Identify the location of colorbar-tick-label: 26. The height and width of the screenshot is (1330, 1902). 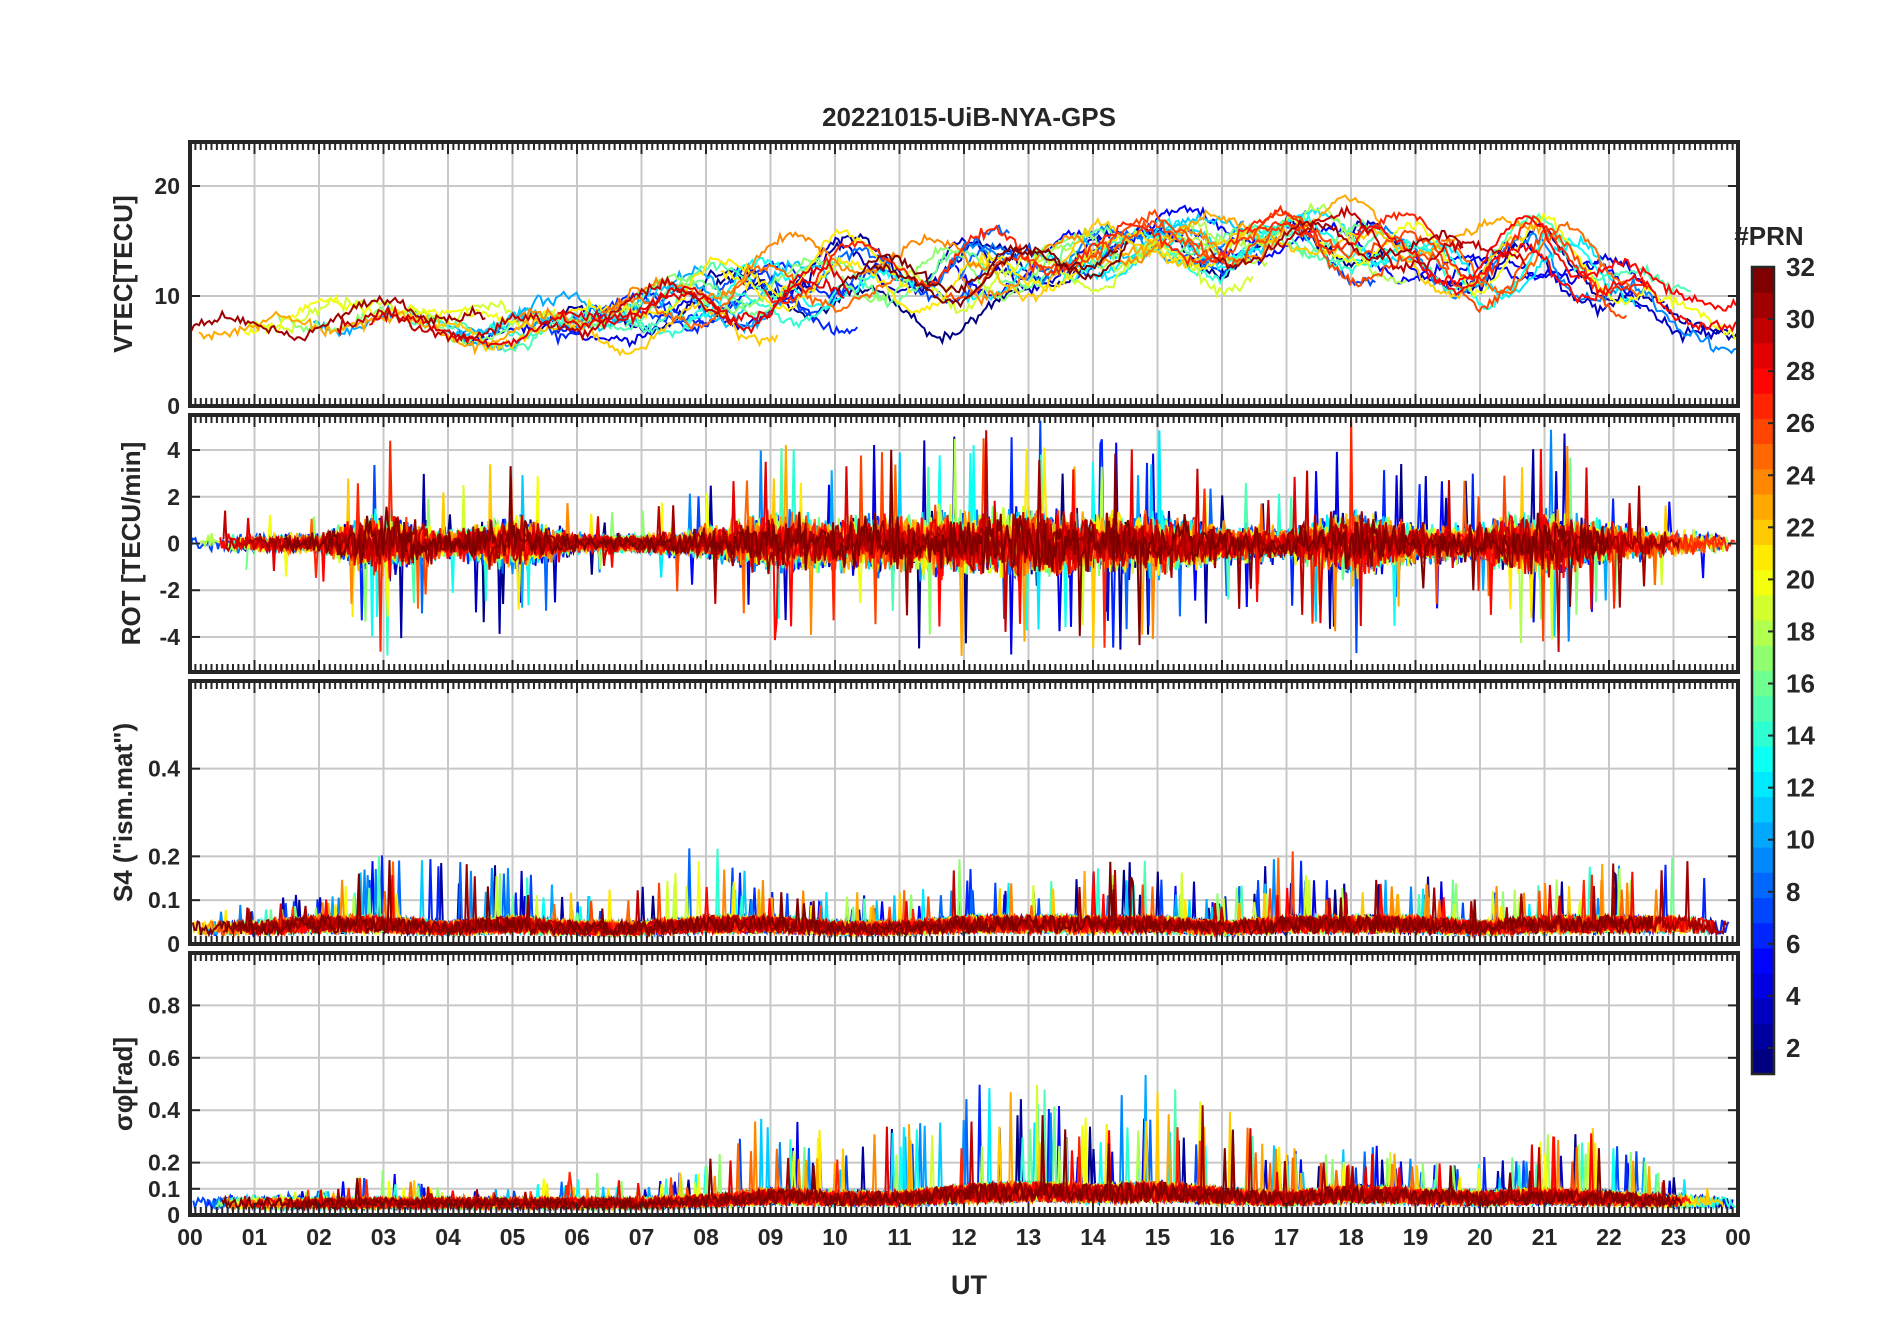
(1800, 423).